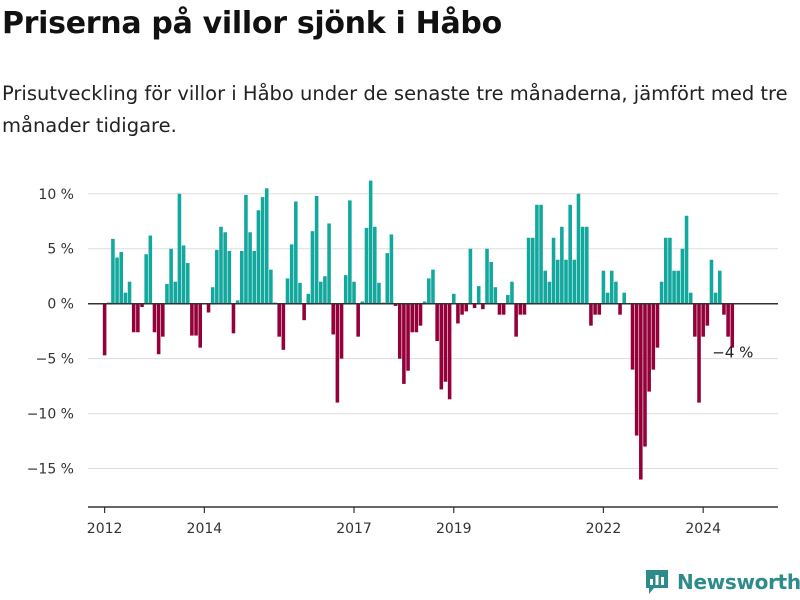 The width and height of the screenshot is (800, 600). I want to click on y-tick-label: 5 %, so click(60, 250).